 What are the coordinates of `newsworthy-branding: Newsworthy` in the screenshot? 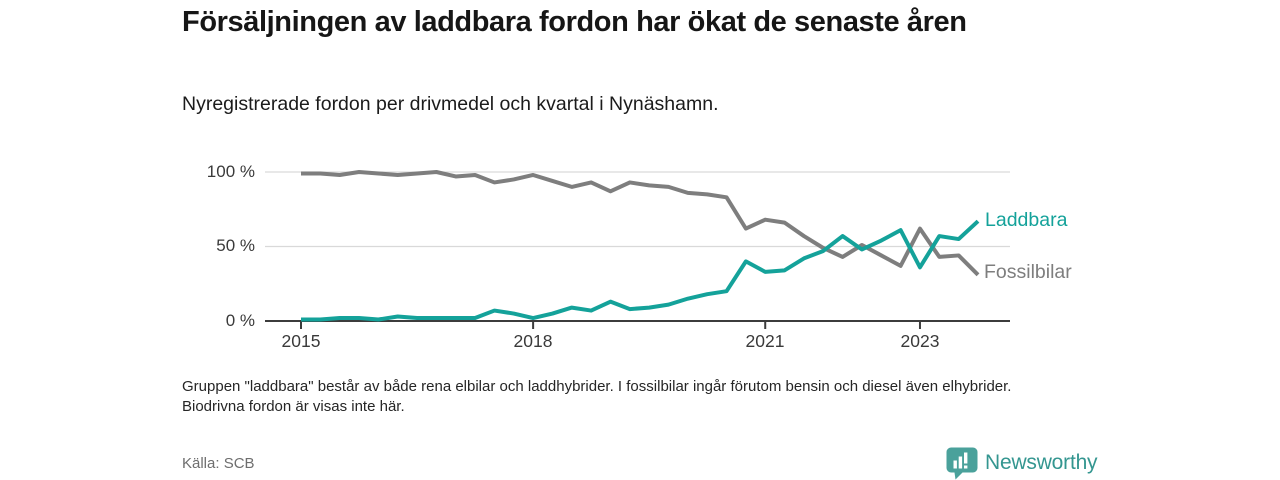 It's located at (1021, 463).